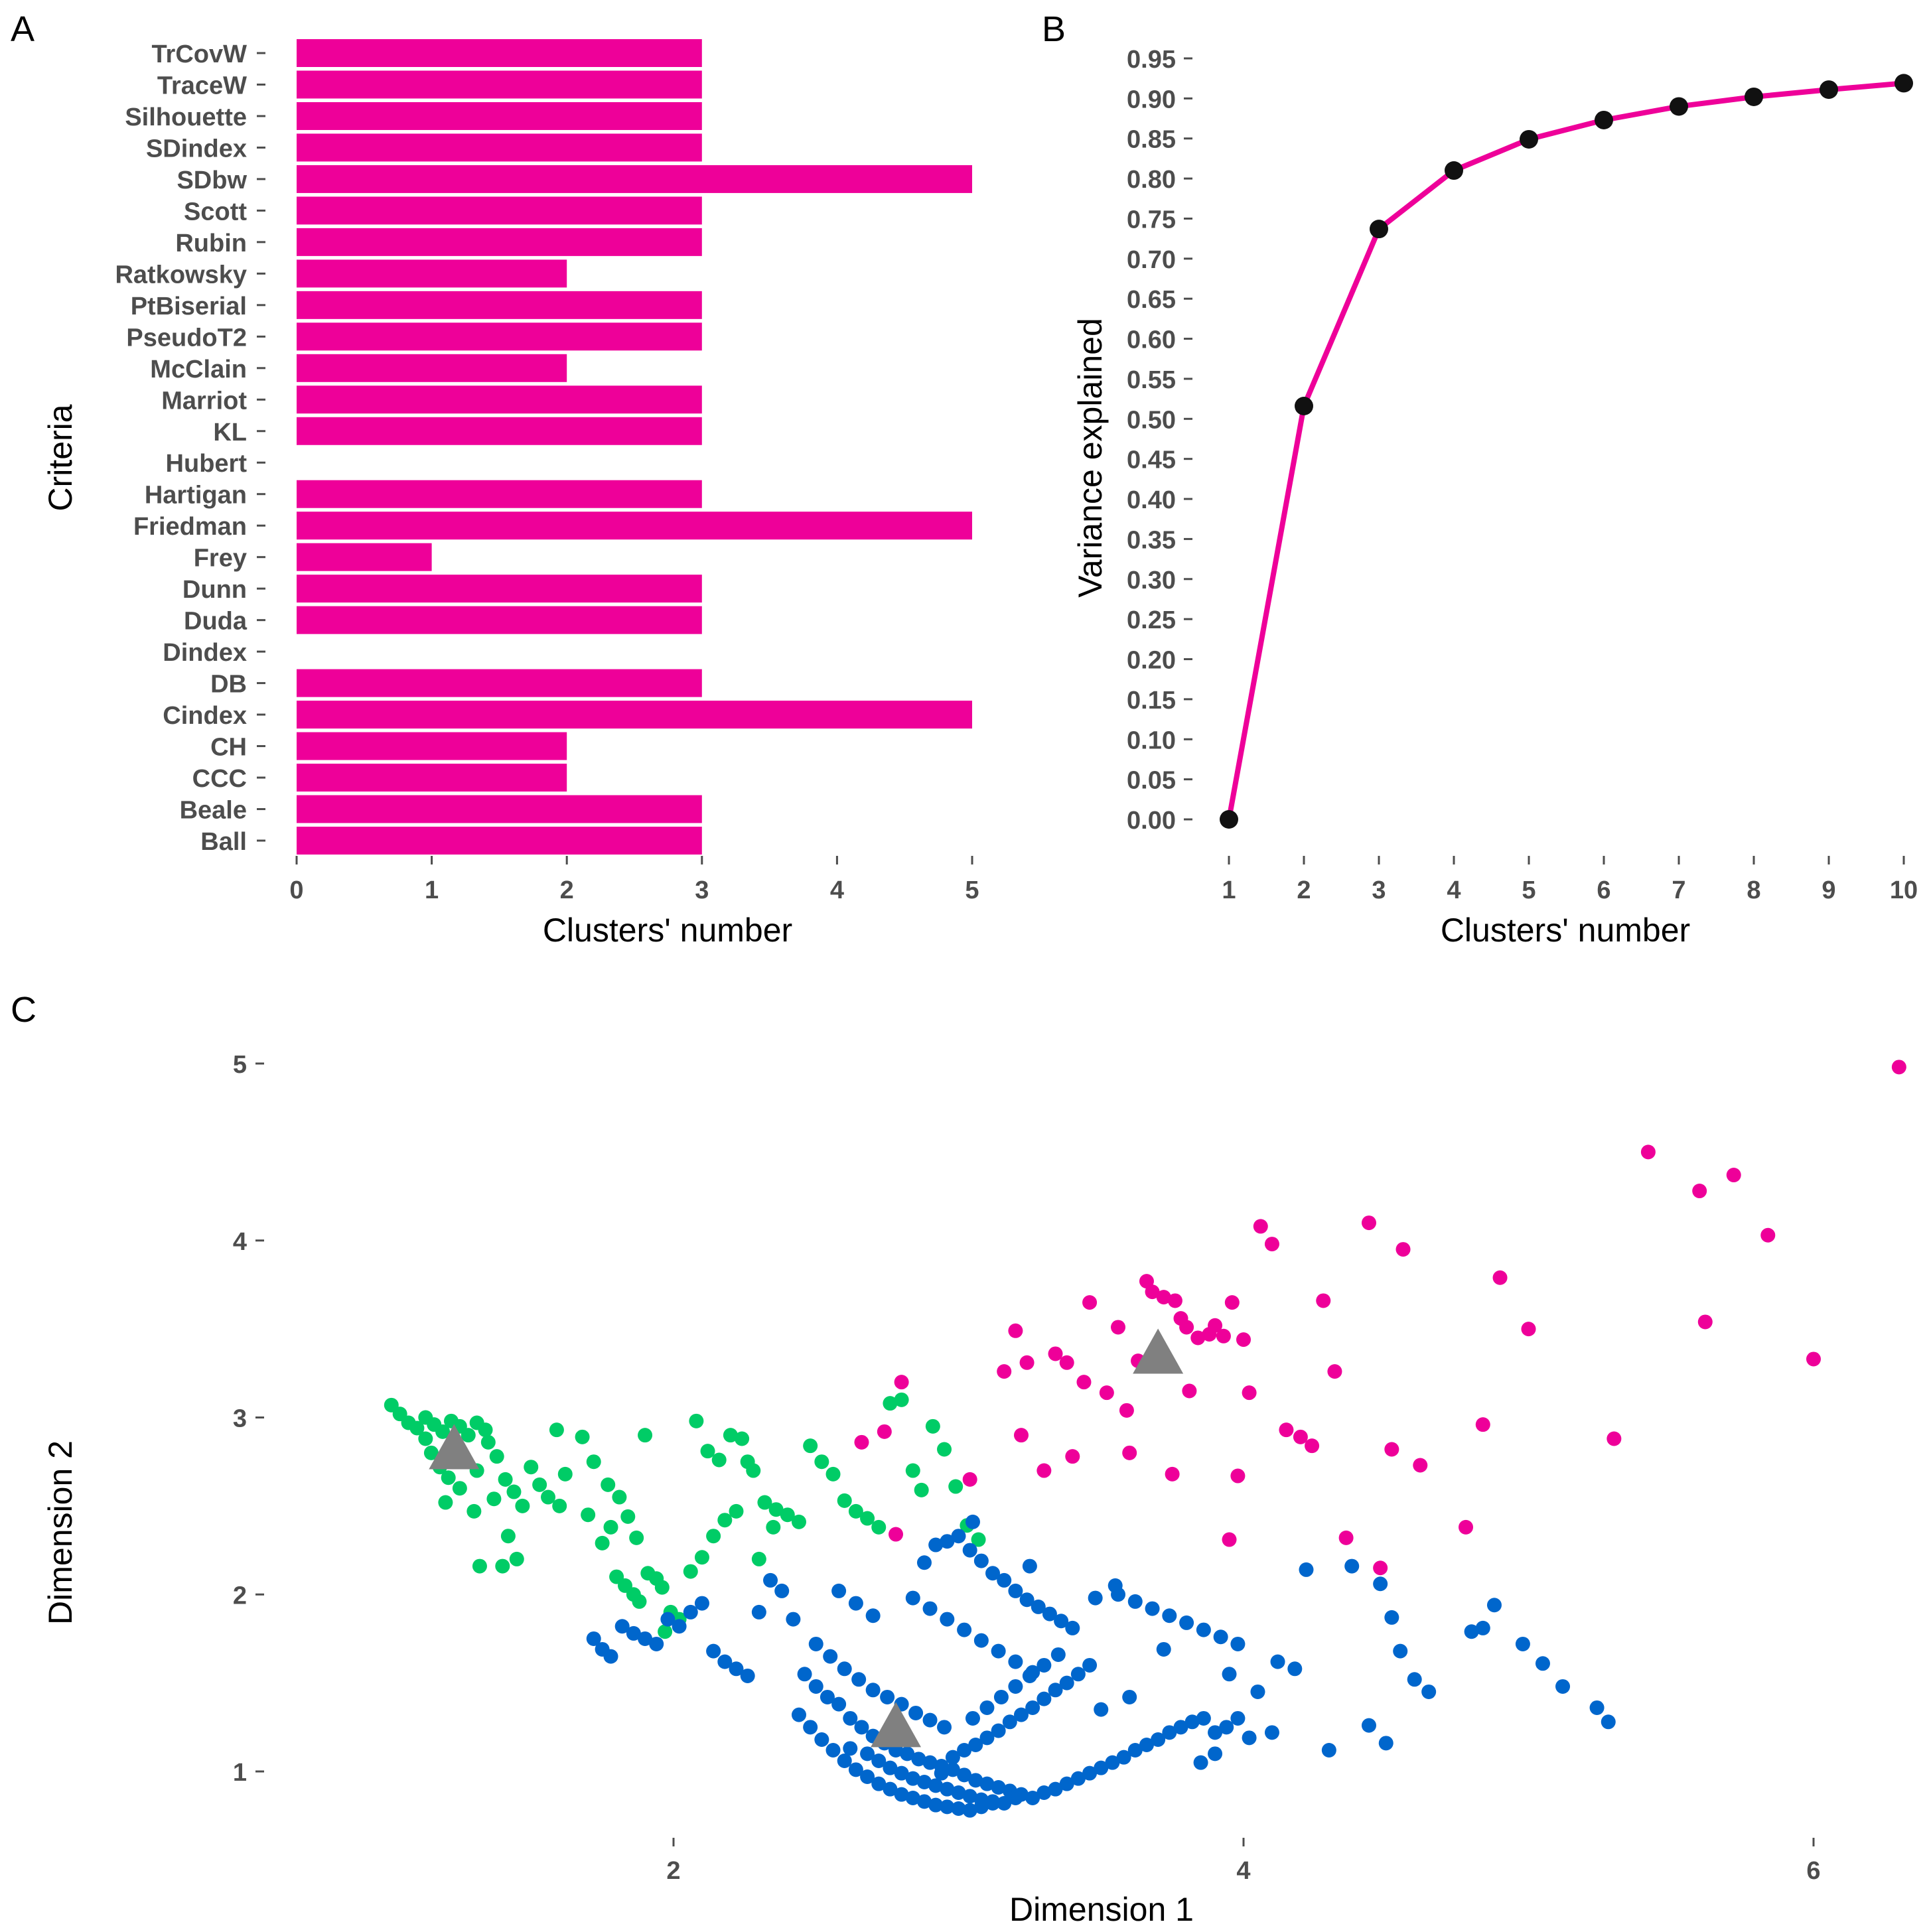 The image size is (1929, 1932). What do you see at coordinates (224, 842) in the screenshot?
I see `y-tick-label-ball: Ball` at bounding box center [224, 842].